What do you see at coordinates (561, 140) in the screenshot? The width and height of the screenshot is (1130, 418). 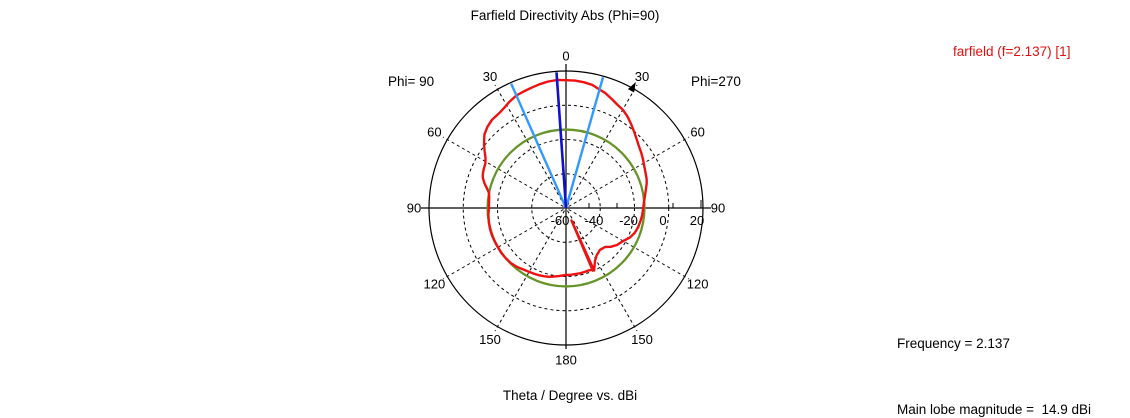 I see `main-lobe-direction-line` at bounding box center [561, 140].